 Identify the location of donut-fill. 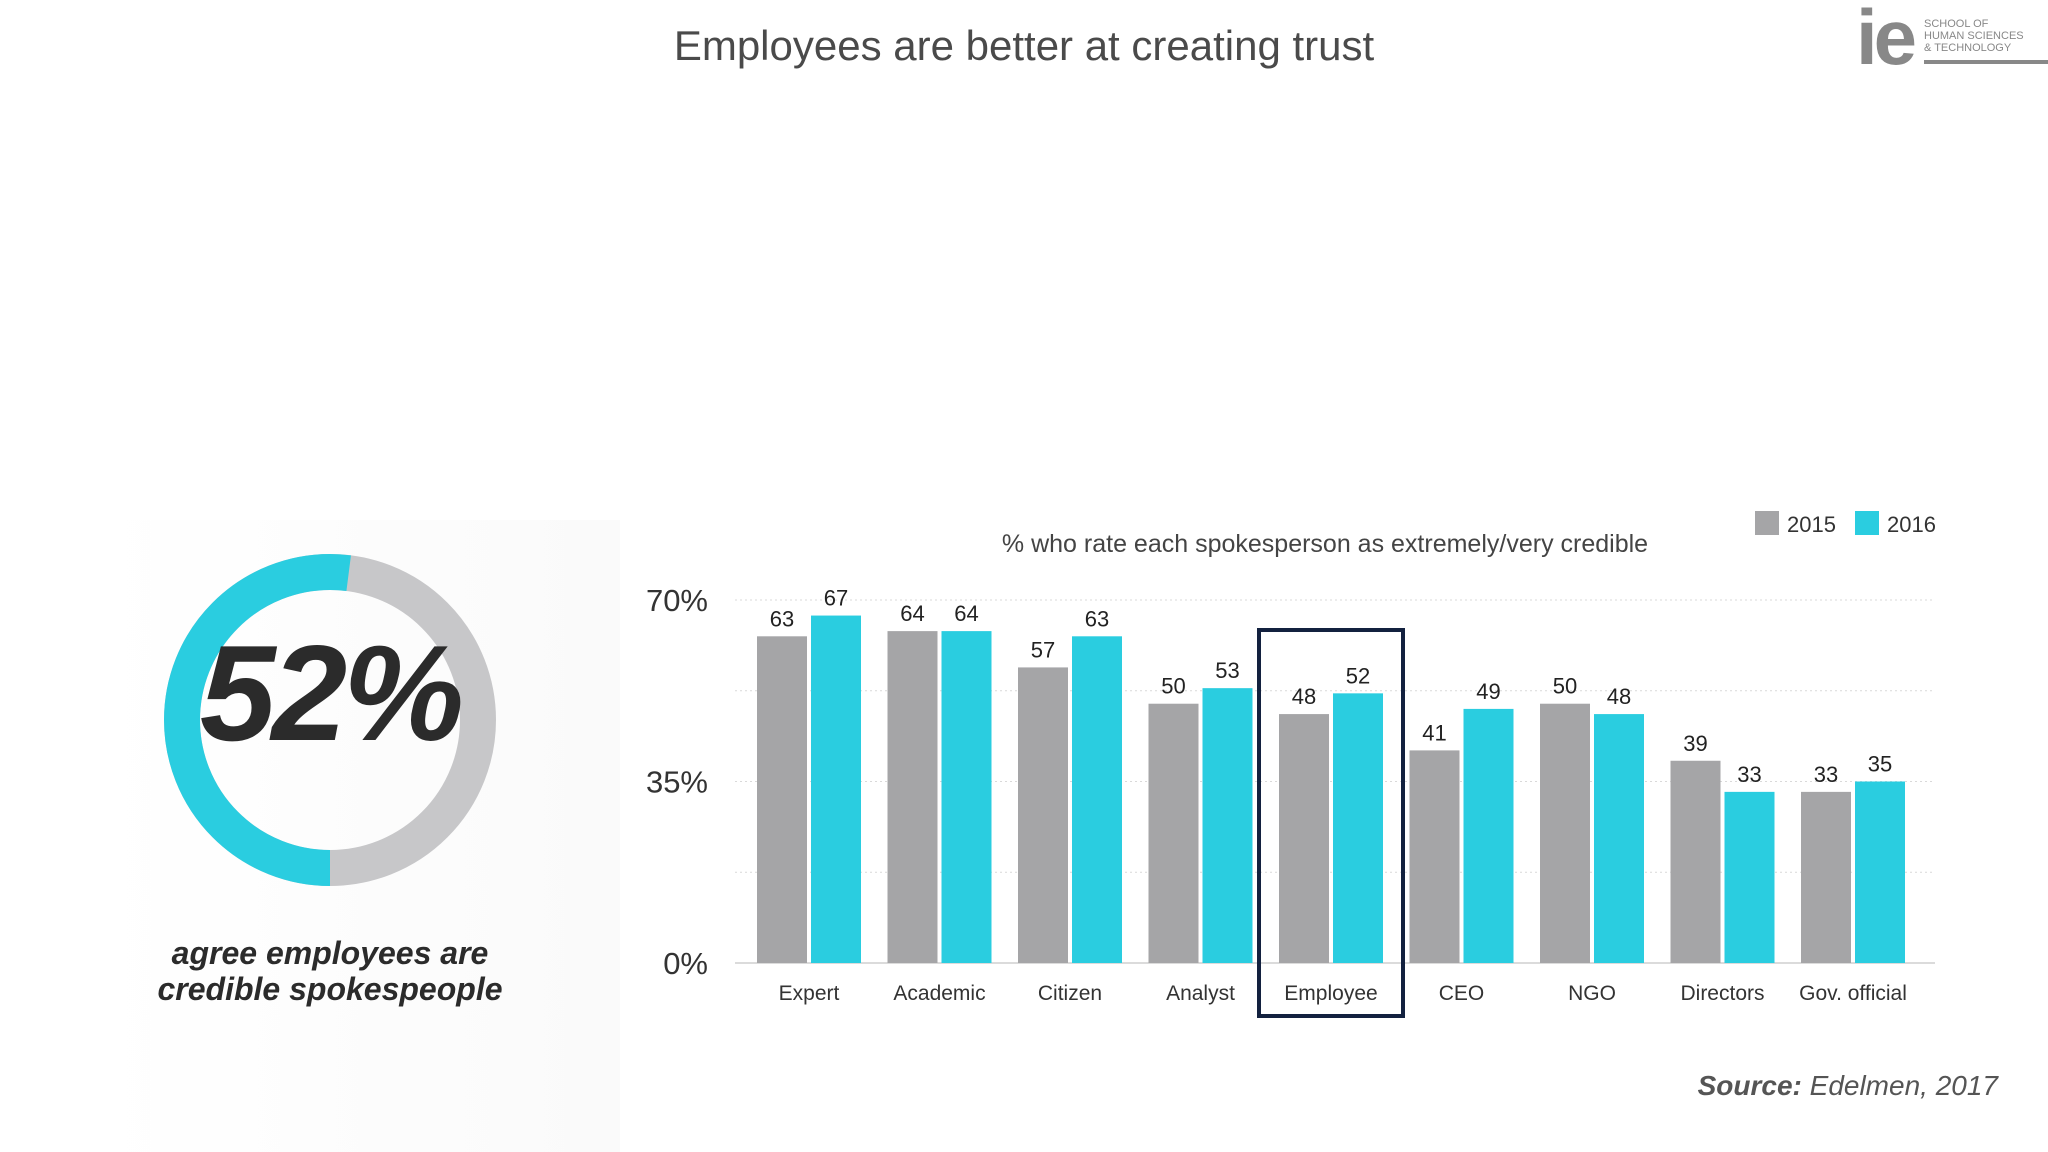
(330, 720).